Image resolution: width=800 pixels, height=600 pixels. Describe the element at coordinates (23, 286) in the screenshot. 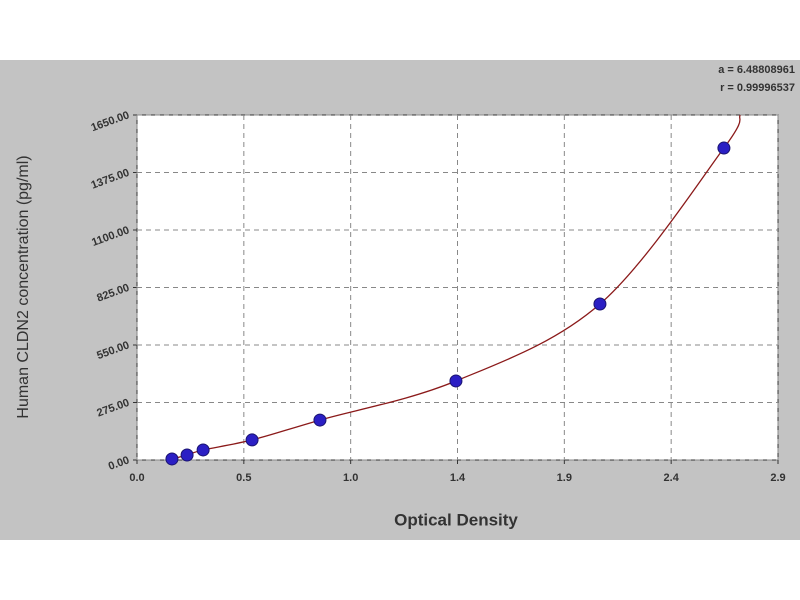

I see `y-axis-label: Human CLDN2 concentration (pg/ml)` at that location.